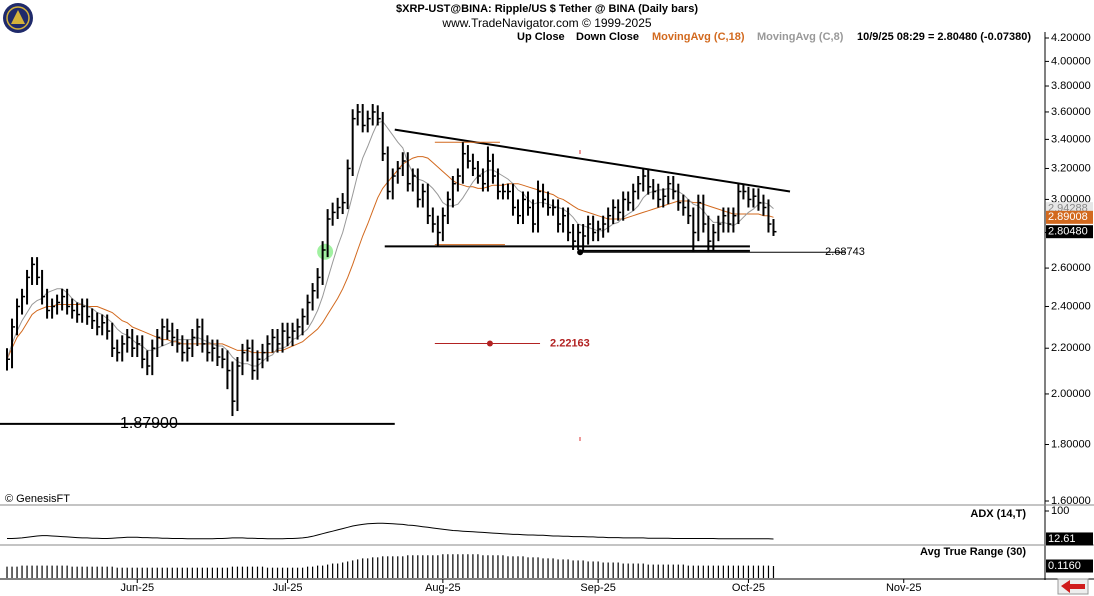 This screenshot has width=1094, height=596. Describe the element at coordinates (1064, 566) in the screenshot. I see `value-label: 0.1160` at that location.